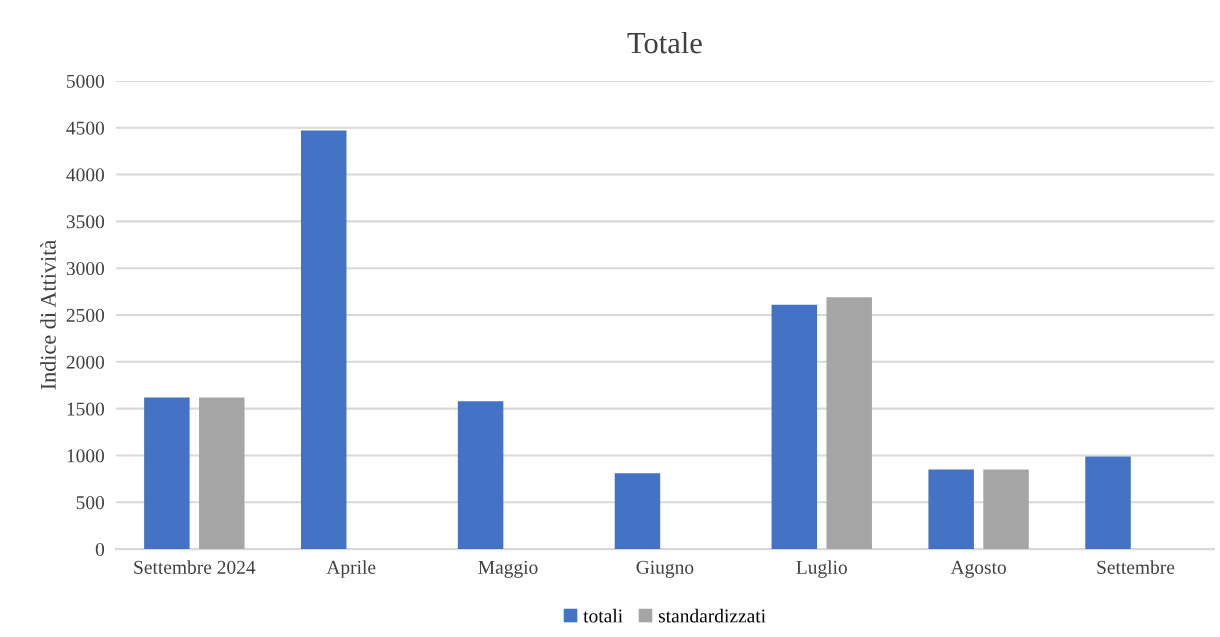 This screenshot has width=1220, height=637. Describe the element at coordinates (508, 569) in the screenshot. I see `x-tick-label: Maggio` at that location.